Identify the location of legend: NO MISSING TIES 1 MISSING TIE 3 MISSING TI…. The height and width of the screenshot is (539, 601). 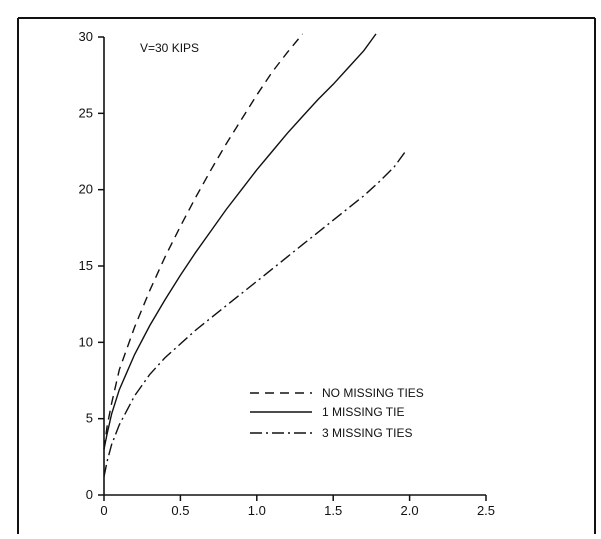
(337, 413).